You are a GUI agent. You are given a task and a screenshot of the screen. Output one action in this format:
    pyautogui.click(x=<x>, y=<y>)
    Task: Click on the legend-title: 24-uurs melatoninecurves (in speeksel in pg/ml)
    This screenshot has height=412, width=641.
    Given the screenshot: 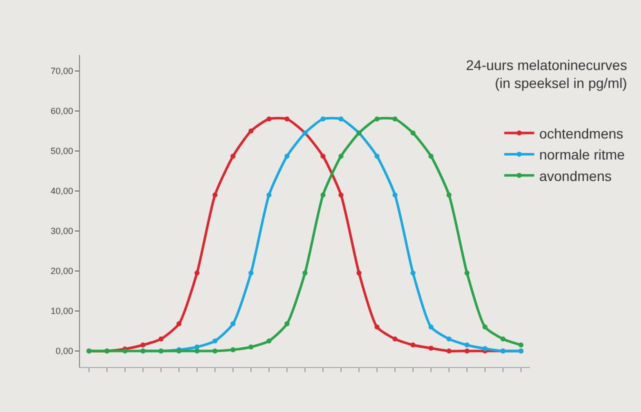 What is the action you would take?
    pyautogui.click(x=547, y=74)
    